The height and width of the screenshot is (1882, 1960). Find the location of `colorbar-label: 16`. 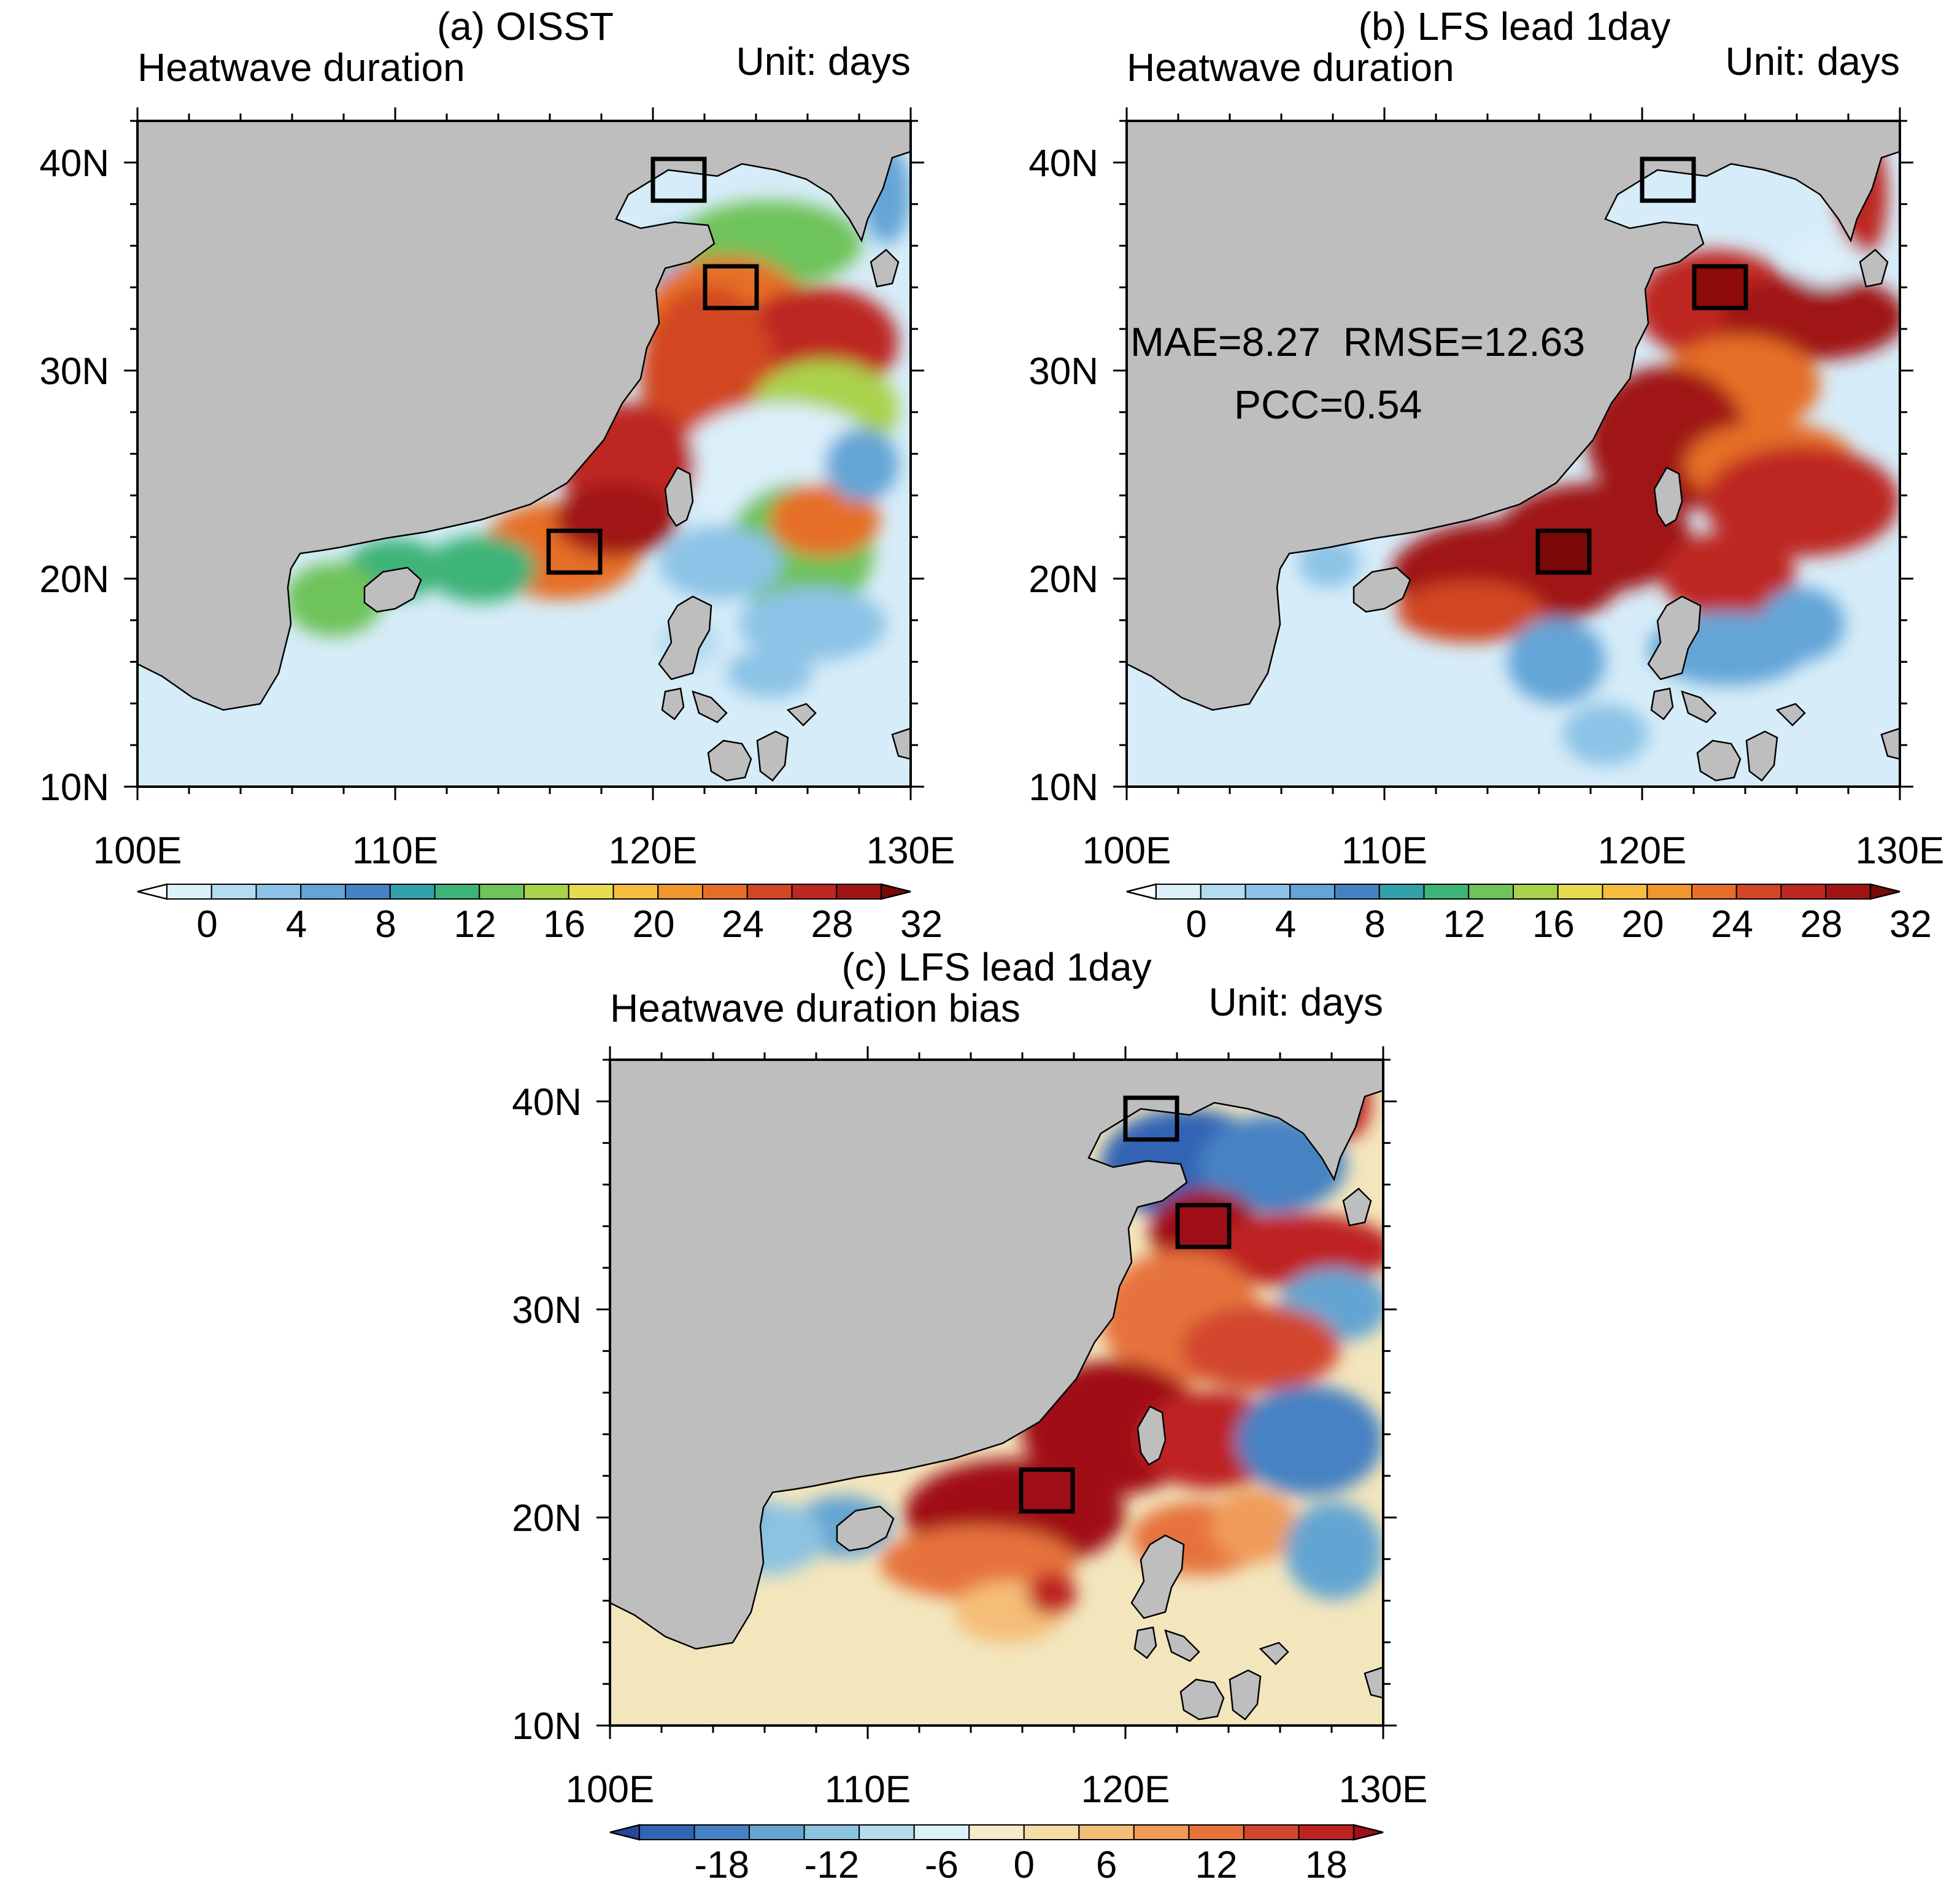

colorbar-label: 16 is located at coordinates (1553, 924).